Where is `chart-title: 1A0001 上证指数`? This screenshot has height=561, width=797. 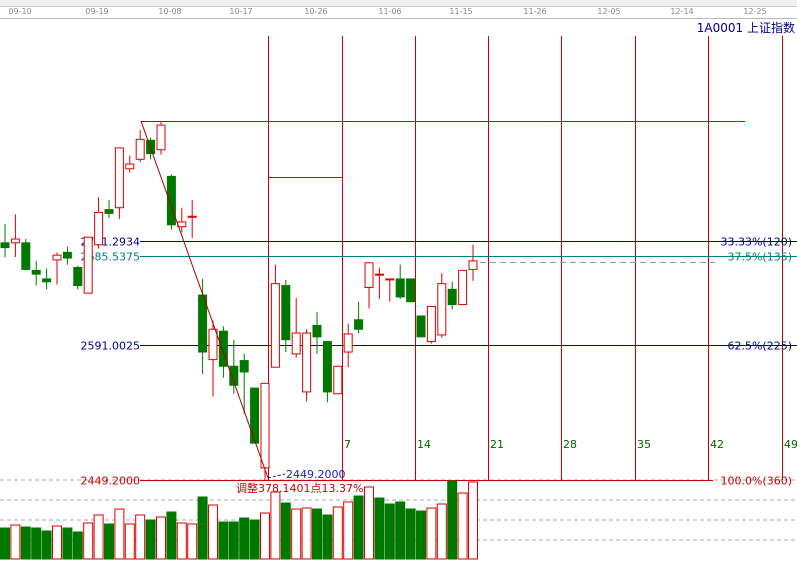
chart-title: 1A0001 上证指数 is located at coordinates (745, 28).